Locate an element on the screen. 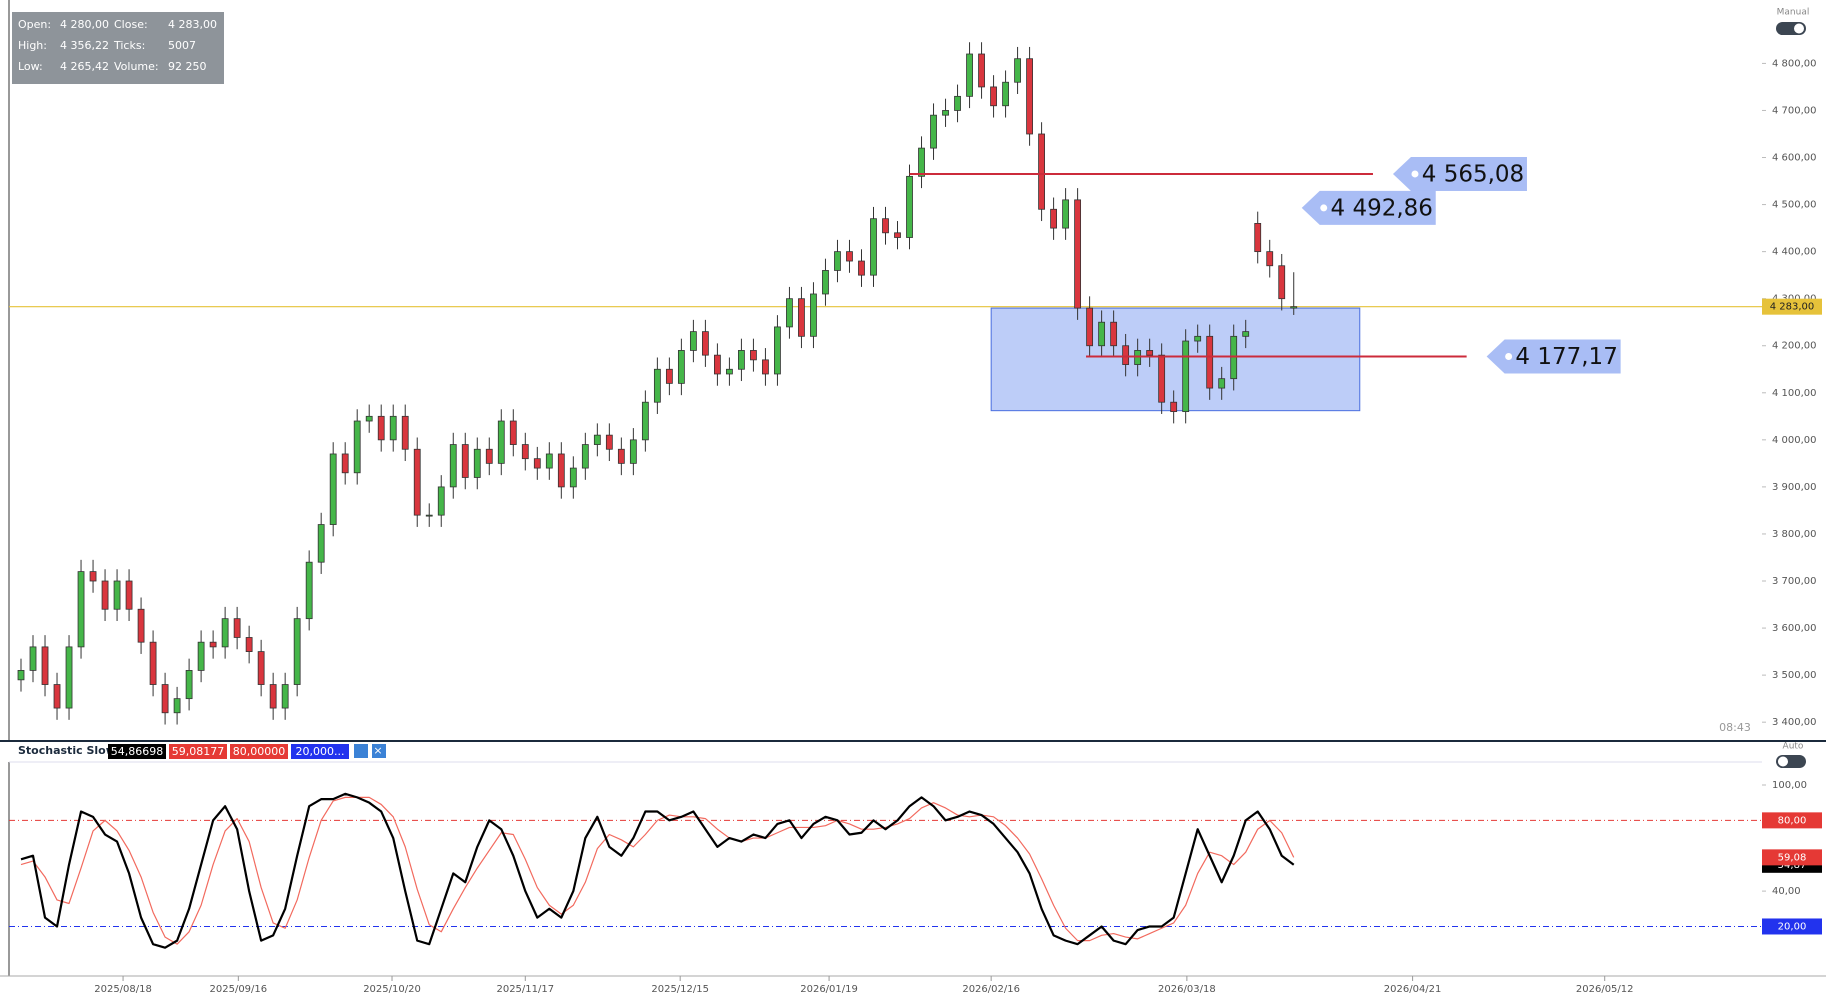 The image size is (1826, 1000). info-text: Volume: is located at coordinates (136, 66).